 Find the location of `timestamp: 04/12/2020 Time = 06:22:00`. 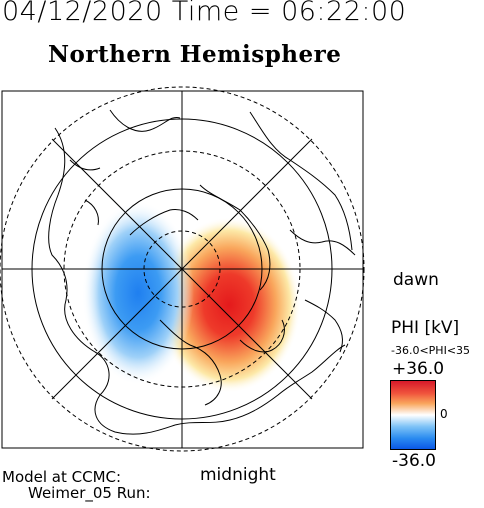

timestamp: 04/12/2020 Time = 06:22:00 is located at coordinates (204, 13).